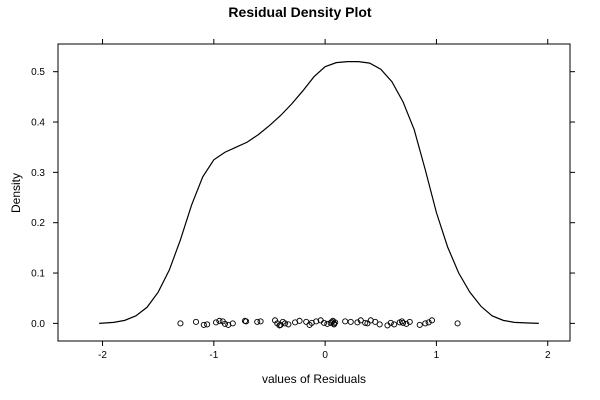 The height and width of the screenshot is (400, 600). I want to click on y-tick-label: 0.1, so click(38, 274).